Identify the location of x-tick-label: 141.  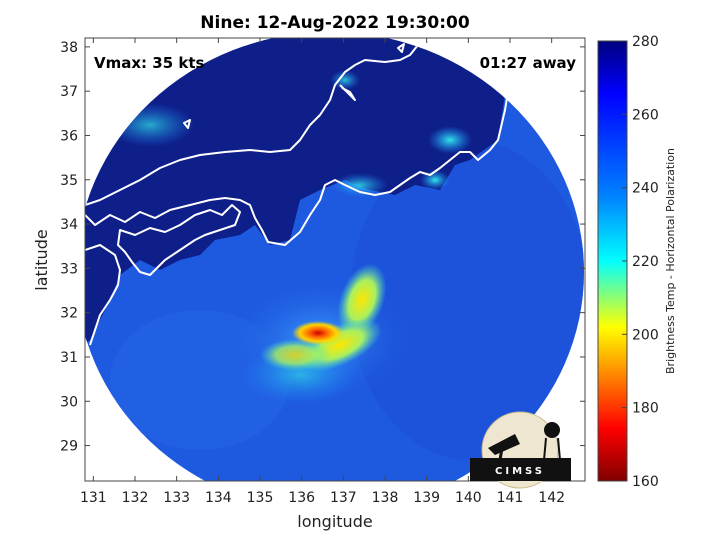
(510, 498).